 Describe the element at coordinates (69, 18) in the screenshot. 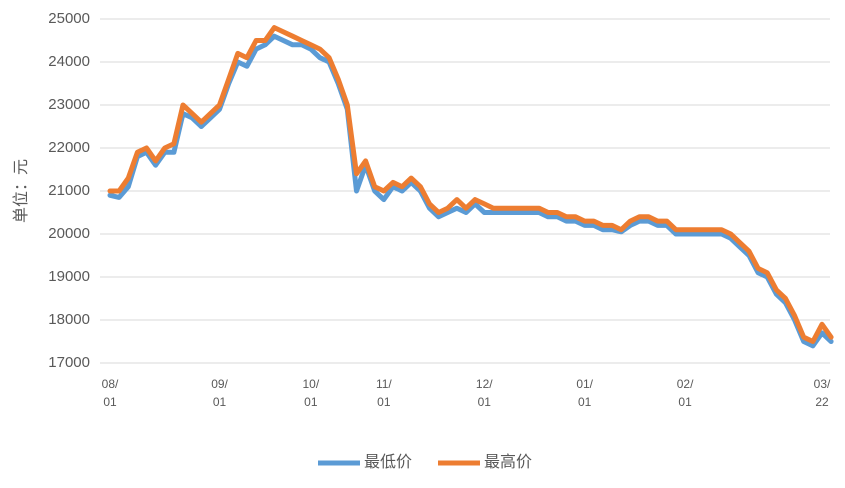

I see `y-tick-label: 25000` at that location.